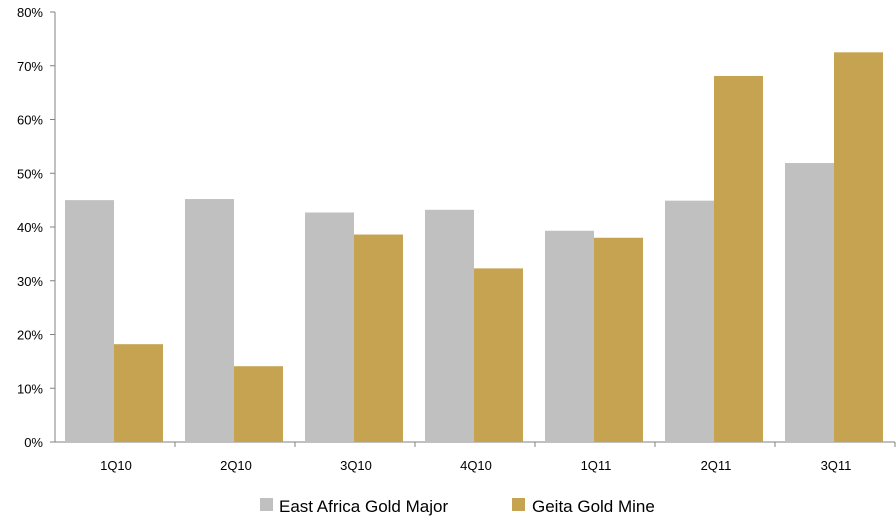 The image size is (896, 521). I want to click on y-tick-label: 10%, so click(30, 388).